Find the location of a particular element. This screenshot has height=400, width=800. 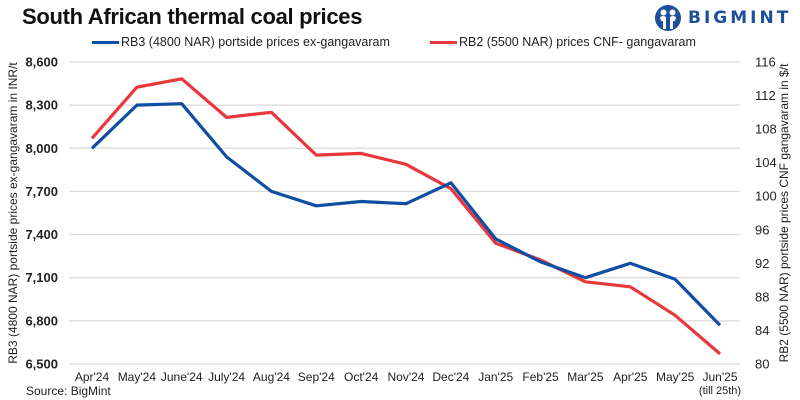

right-axis-tick-label: 92 is located at coordinates (762, 263).